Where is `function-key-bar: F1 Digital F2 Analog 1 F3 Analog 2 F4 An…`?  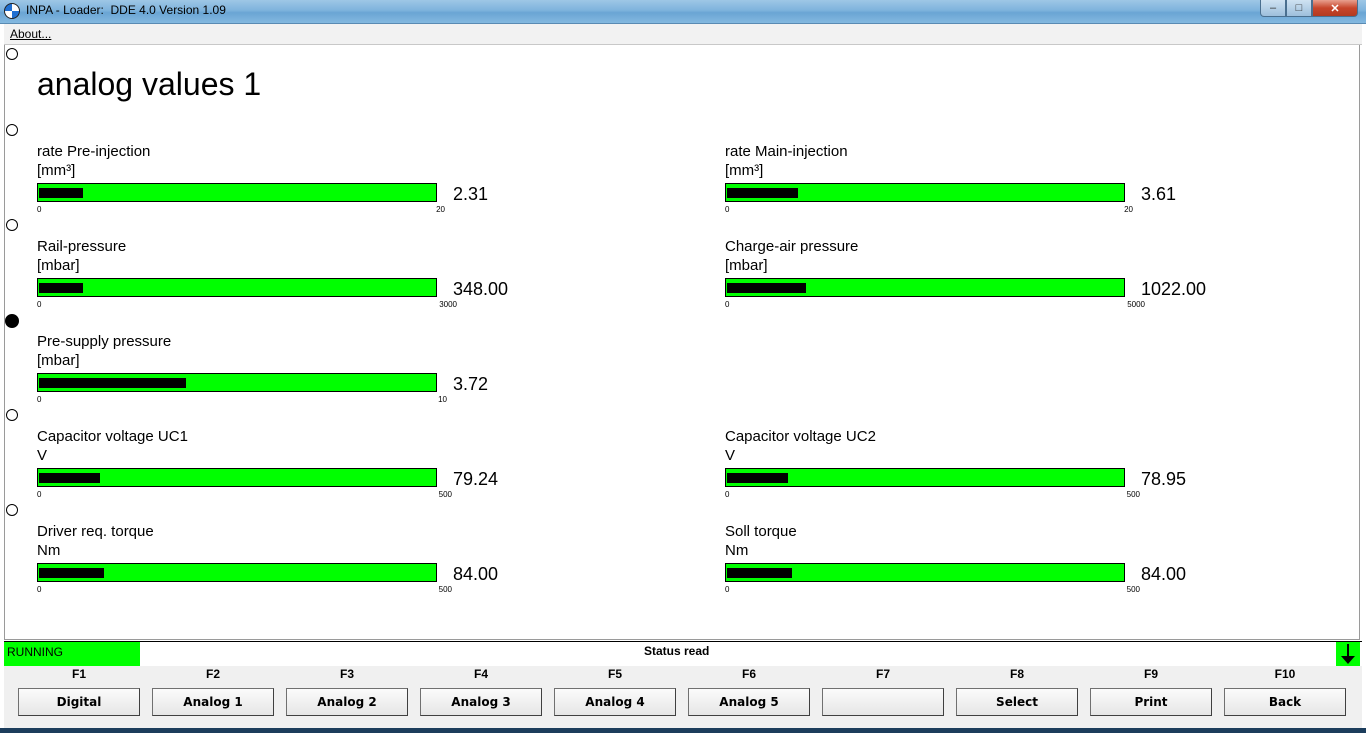
function-key-bar: F1 Digital F2 Analog 1 F3 Analog 2 F4 An… is located at coordinates (683, 699).